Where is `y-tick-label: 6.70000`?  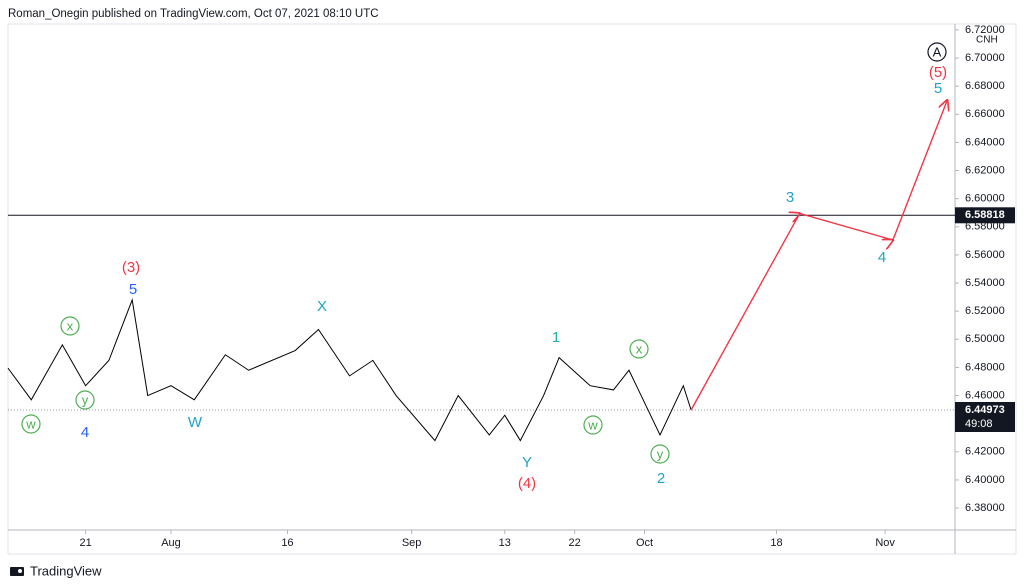
y-tick-label: 6.70000 is located at coordinates (985, 58).